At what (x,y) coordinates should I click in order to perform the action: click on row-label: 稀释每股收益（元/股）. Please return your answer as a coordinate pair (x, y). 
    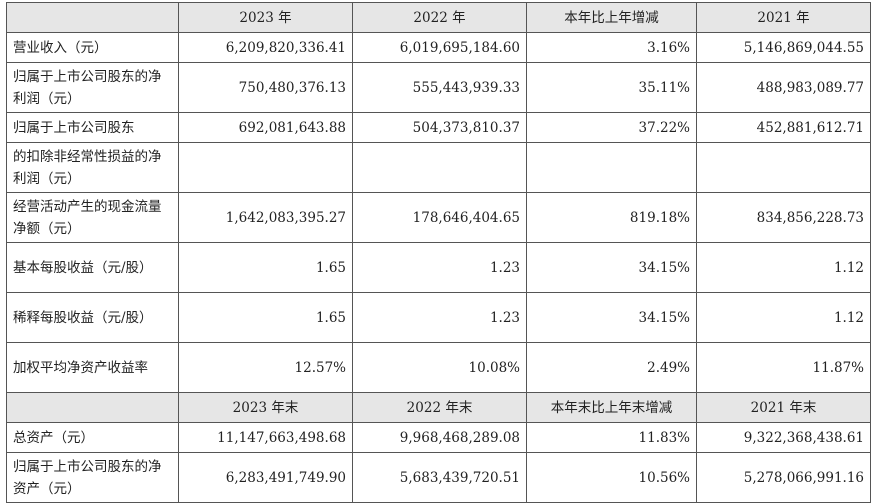
    Looking at the image, I should click on (92, 317).